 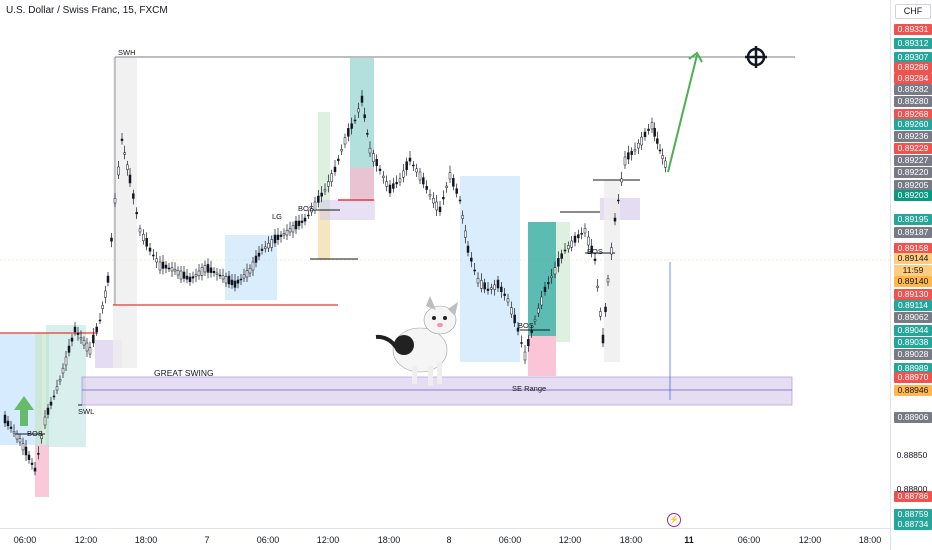 What do you see at coordinates (913, 354) in the screenshot?
I see `price-tag: 0.89028` at bounding box center [913, 354].